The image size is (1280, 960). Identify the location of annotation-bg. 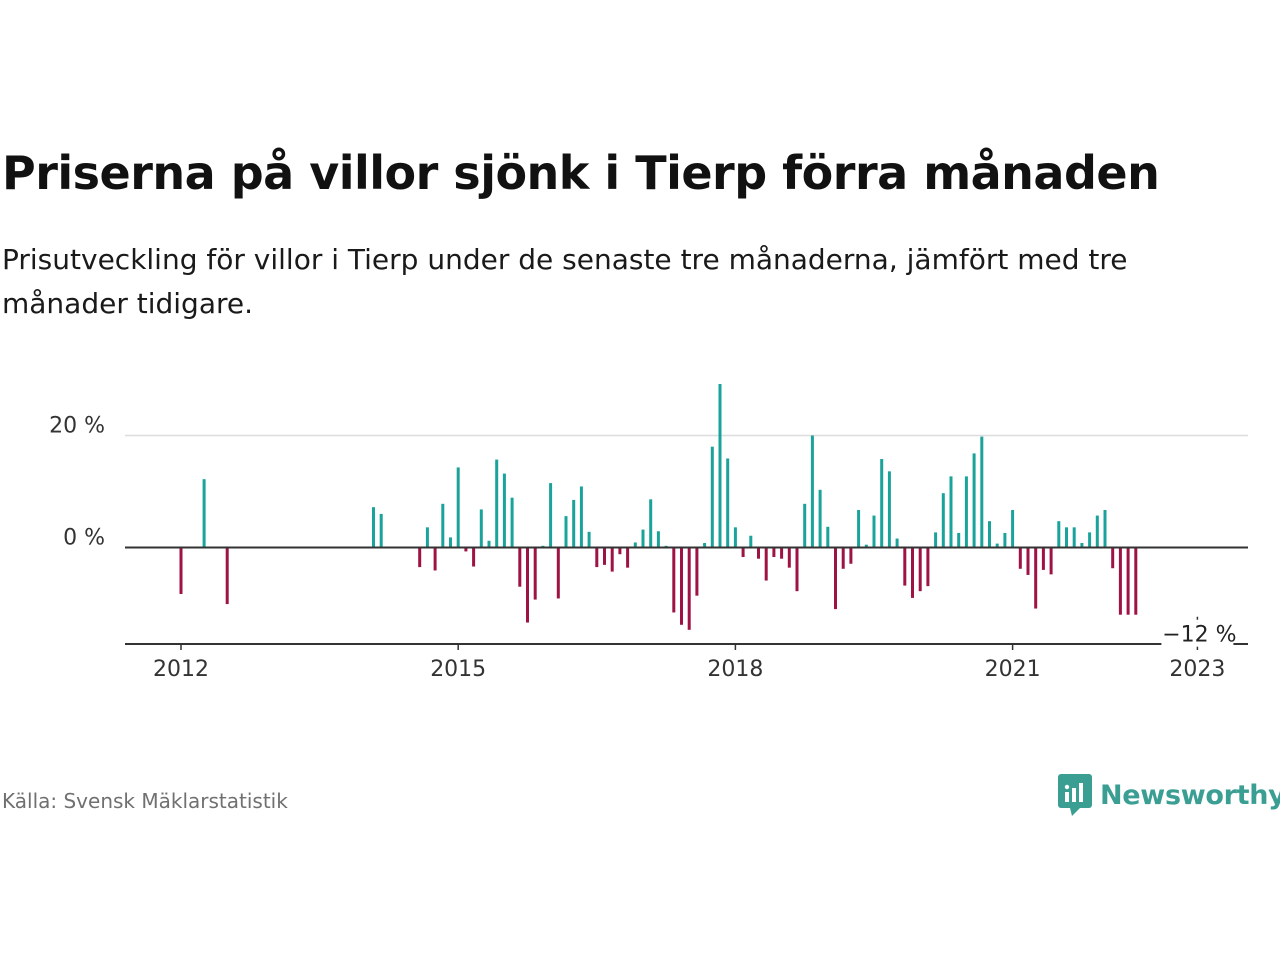
(1197, 634).